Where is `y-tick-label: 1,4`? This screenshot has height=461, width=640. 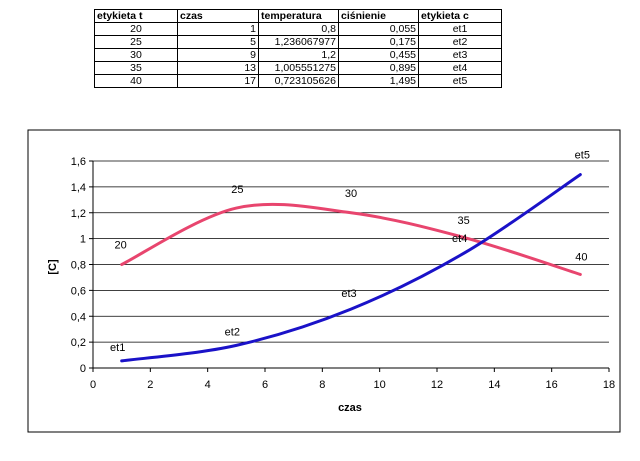 y-tick-label: 1,4 is located at coordinates (78, 188).